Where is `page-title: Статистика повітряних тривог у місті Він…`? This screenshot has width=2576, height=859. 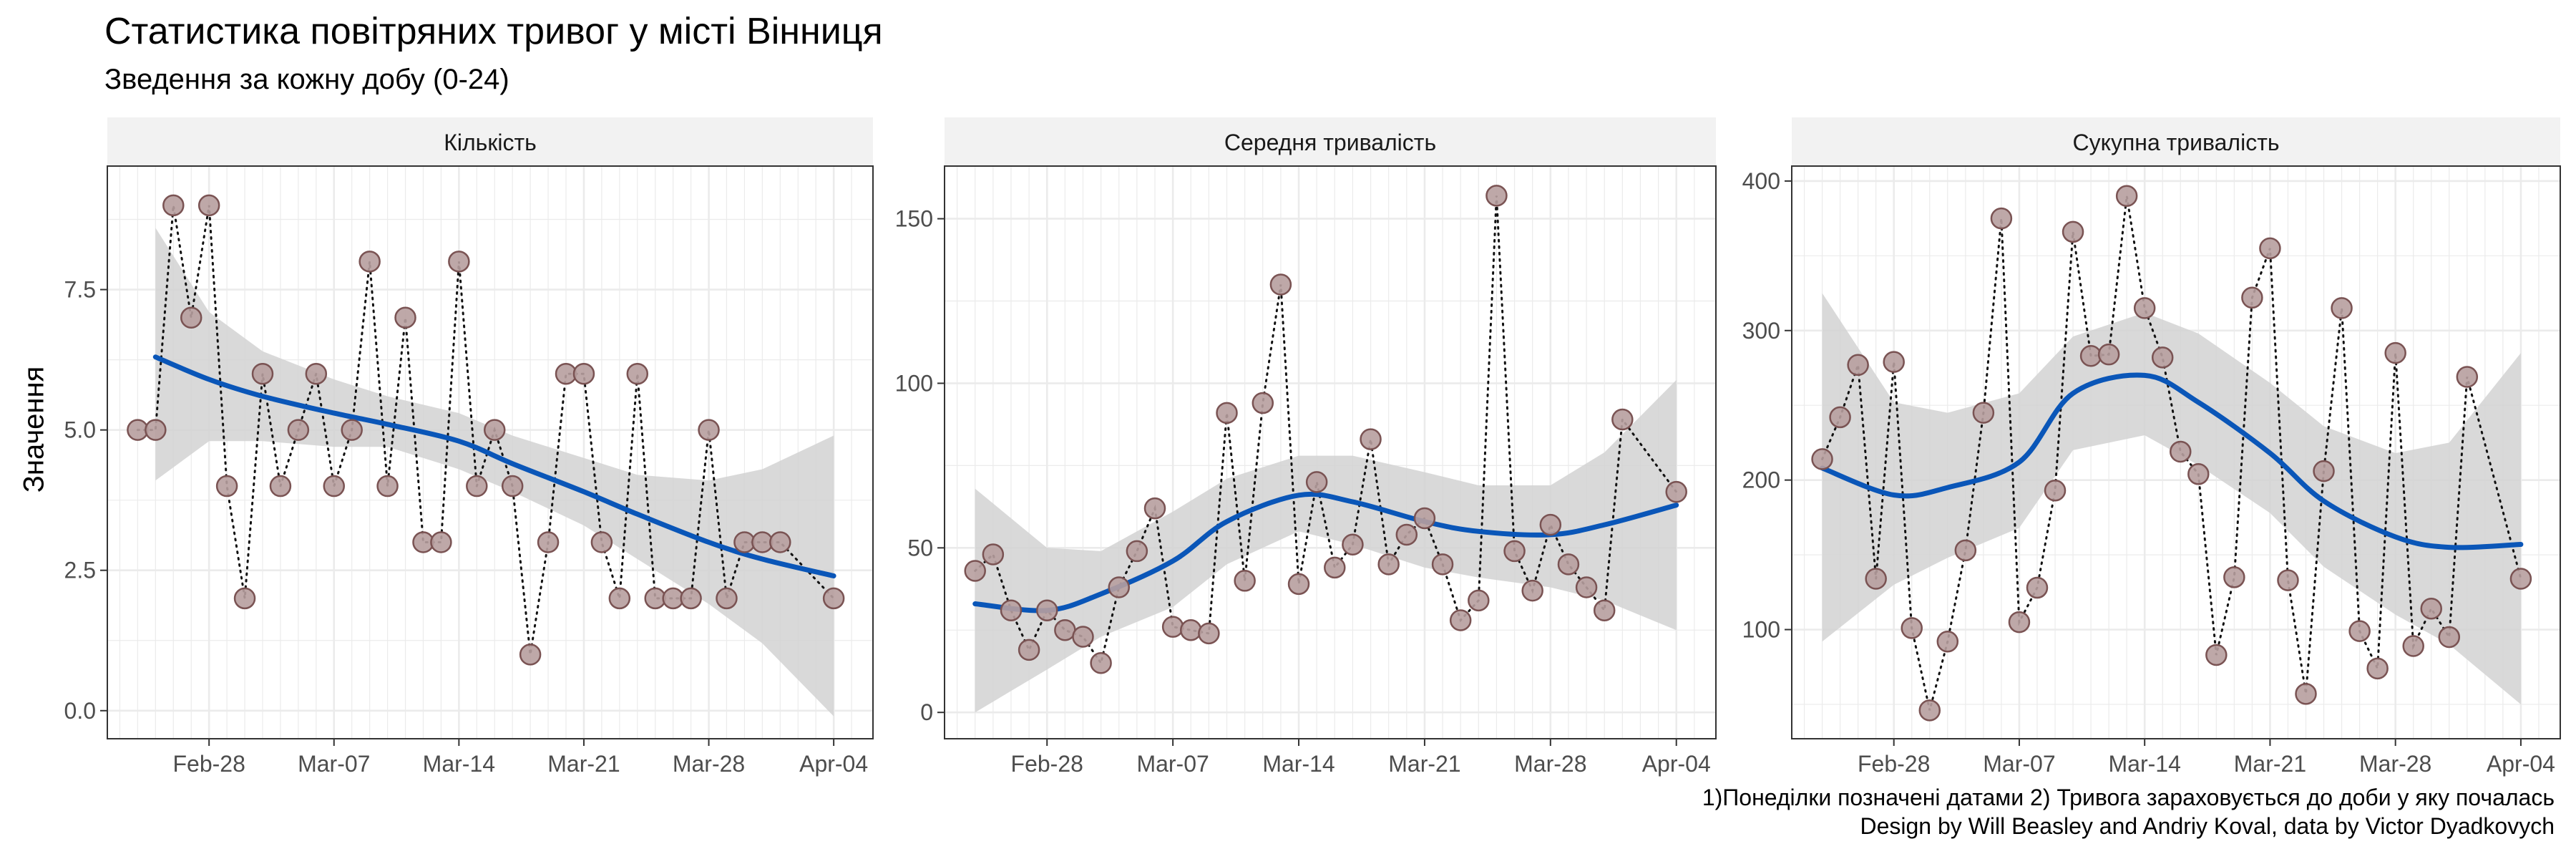 page-title: Статистика повітряних тривог у місті Він… is located at coordinates (493, 31).